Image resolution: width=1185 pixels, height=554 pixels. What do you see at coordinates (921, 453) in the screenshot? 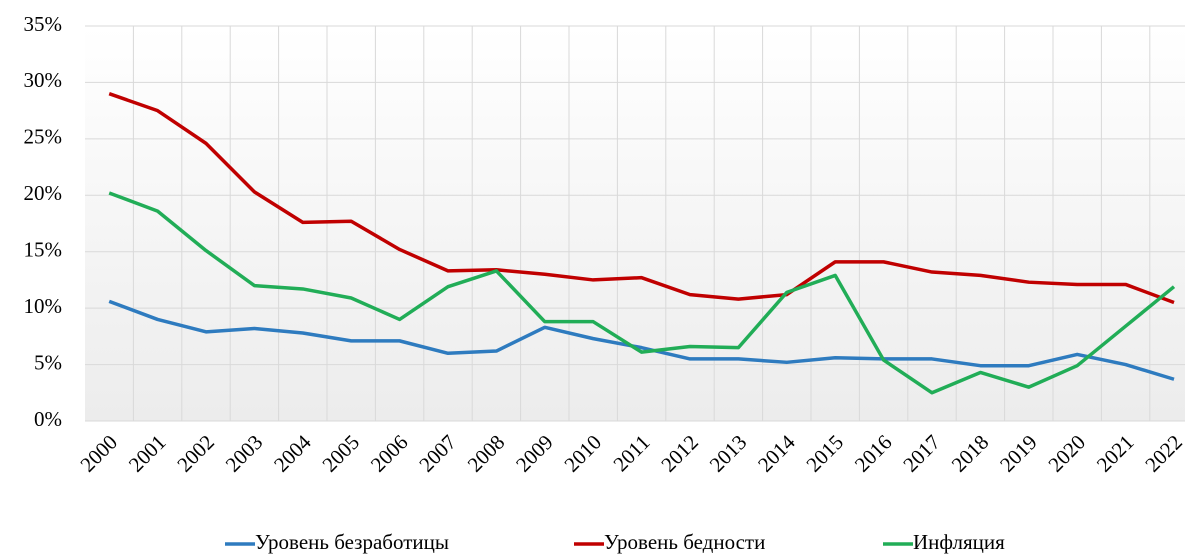
I see `x-tick-label: 2017` at bounding box center [921, 453].